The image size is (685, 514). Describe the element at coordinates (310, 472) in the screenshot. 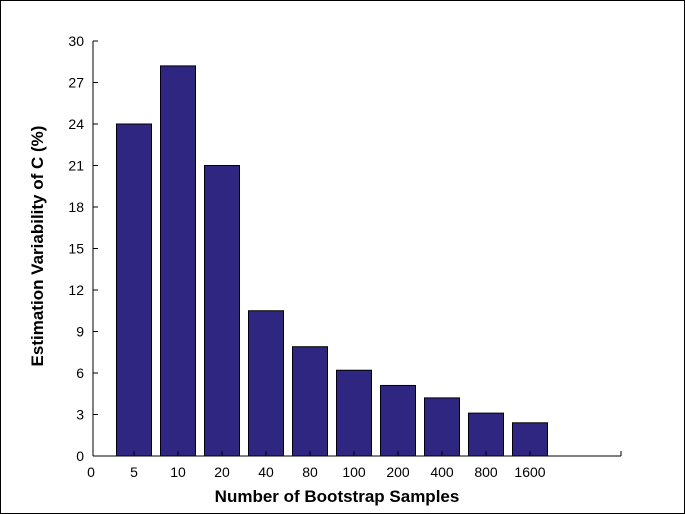

I see `x-tick-label: 80` at that location.